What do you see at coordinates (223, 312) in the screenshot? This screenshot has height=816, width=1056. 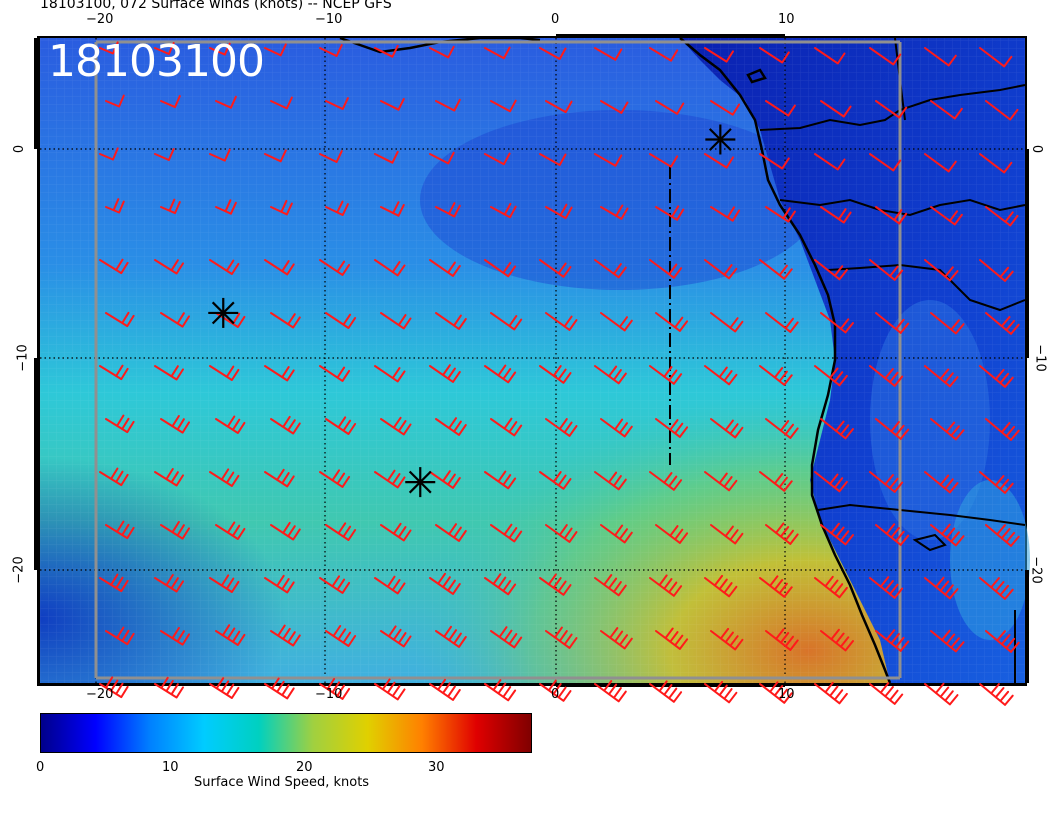 I see `asterisk-marker-west` at bounding box center [223, 312].